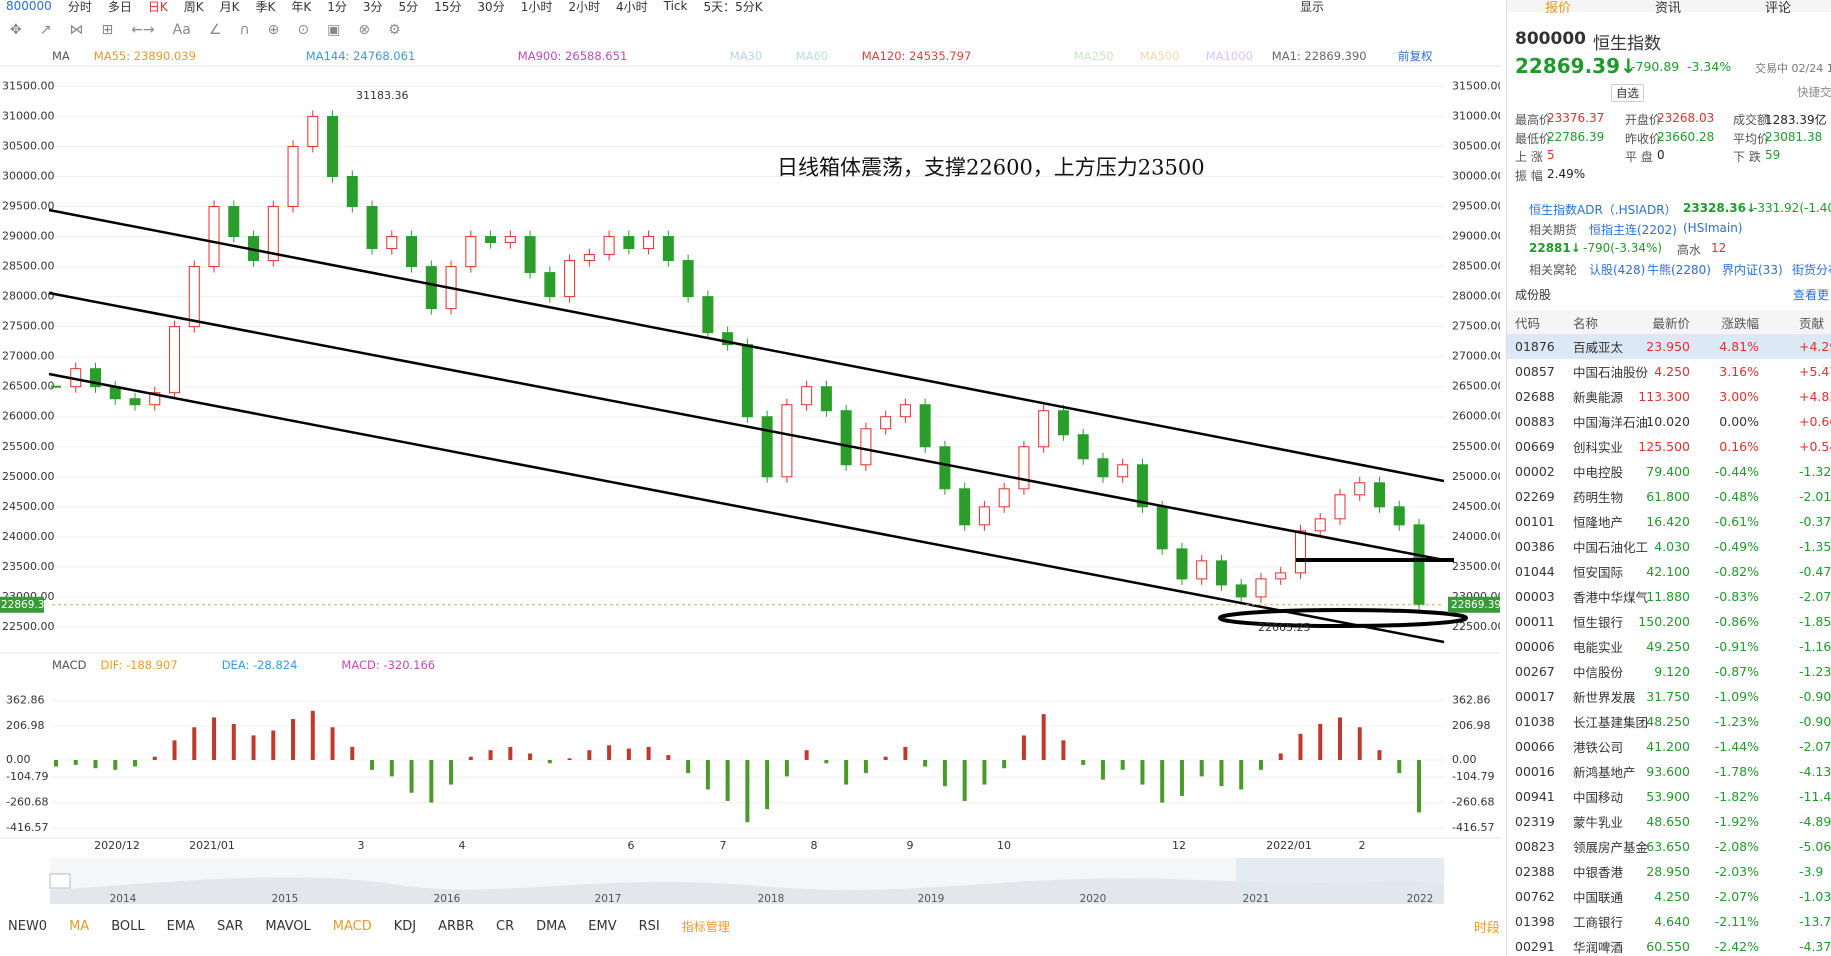 The height and width of the screenshot is (956, 1831). I want to click on macd-item: MACD: -320.166, so click(388, 665).